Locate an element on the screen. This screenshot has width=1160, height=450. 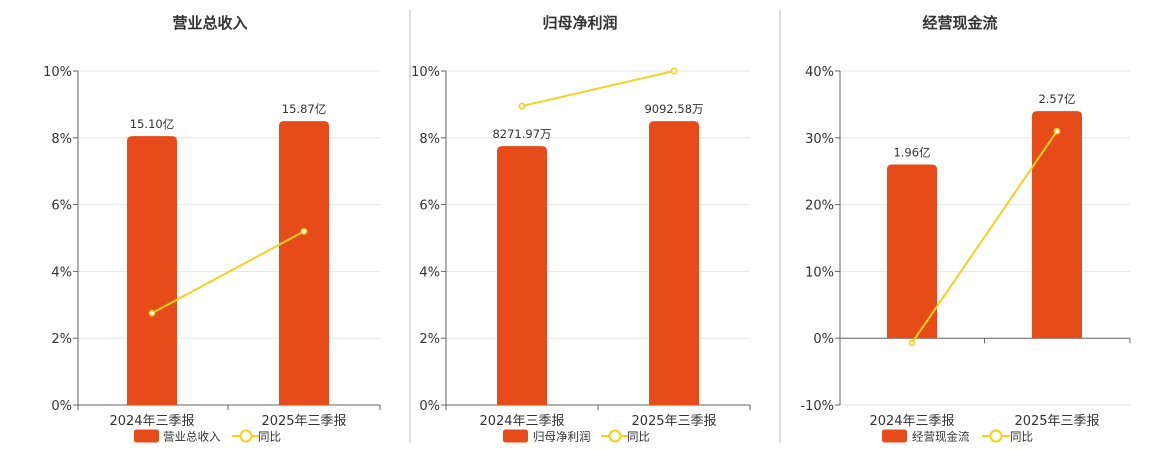
y-tick-label: 20% is located at coordinates (819, 206).